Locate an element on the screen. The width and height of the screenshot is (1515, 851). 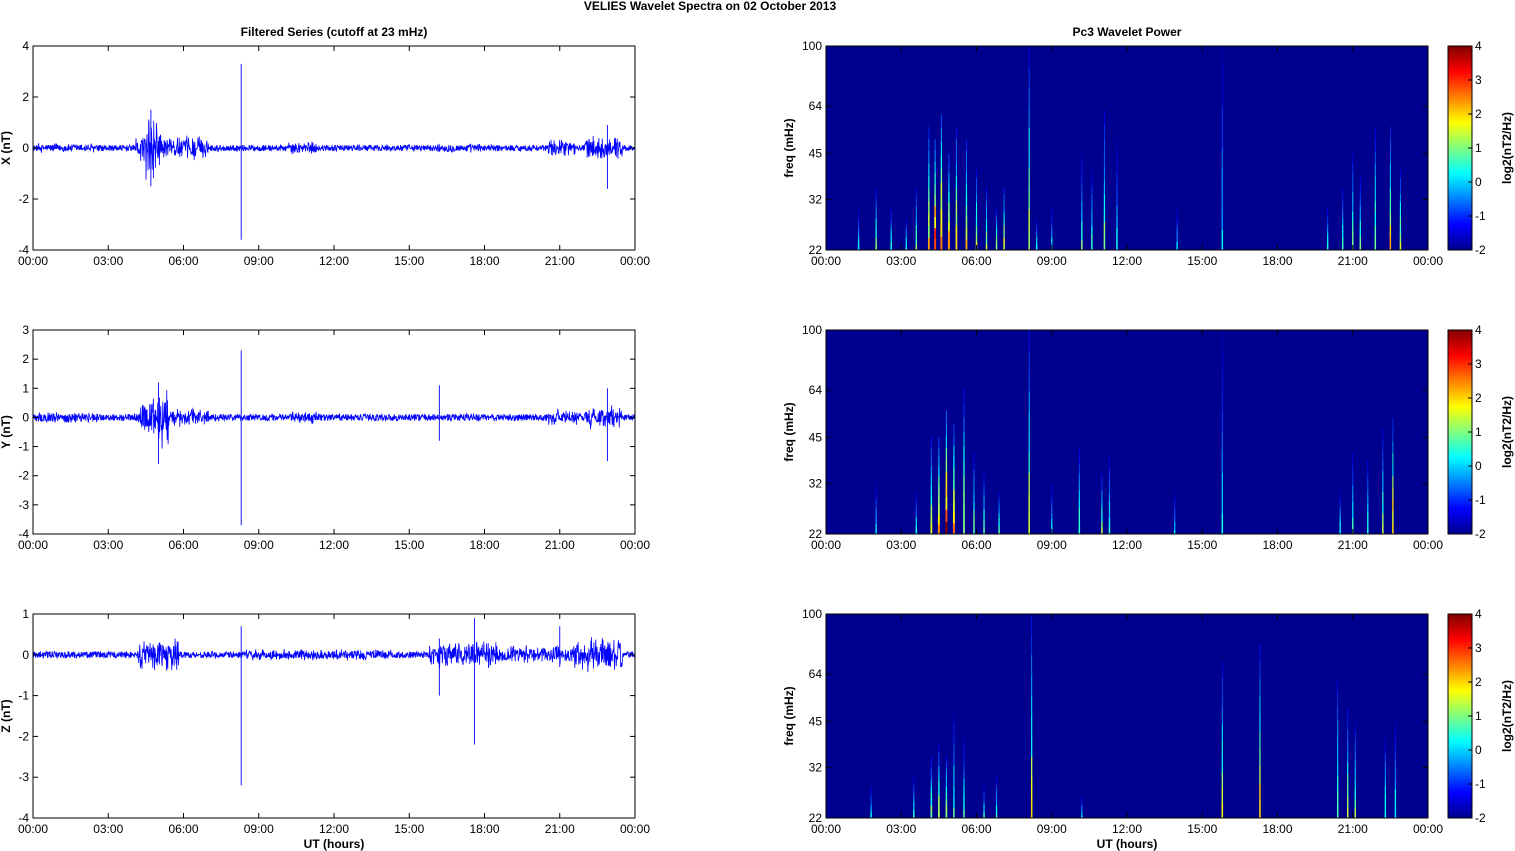
y-tick-label: 22 is located at coordinates (816, 818).